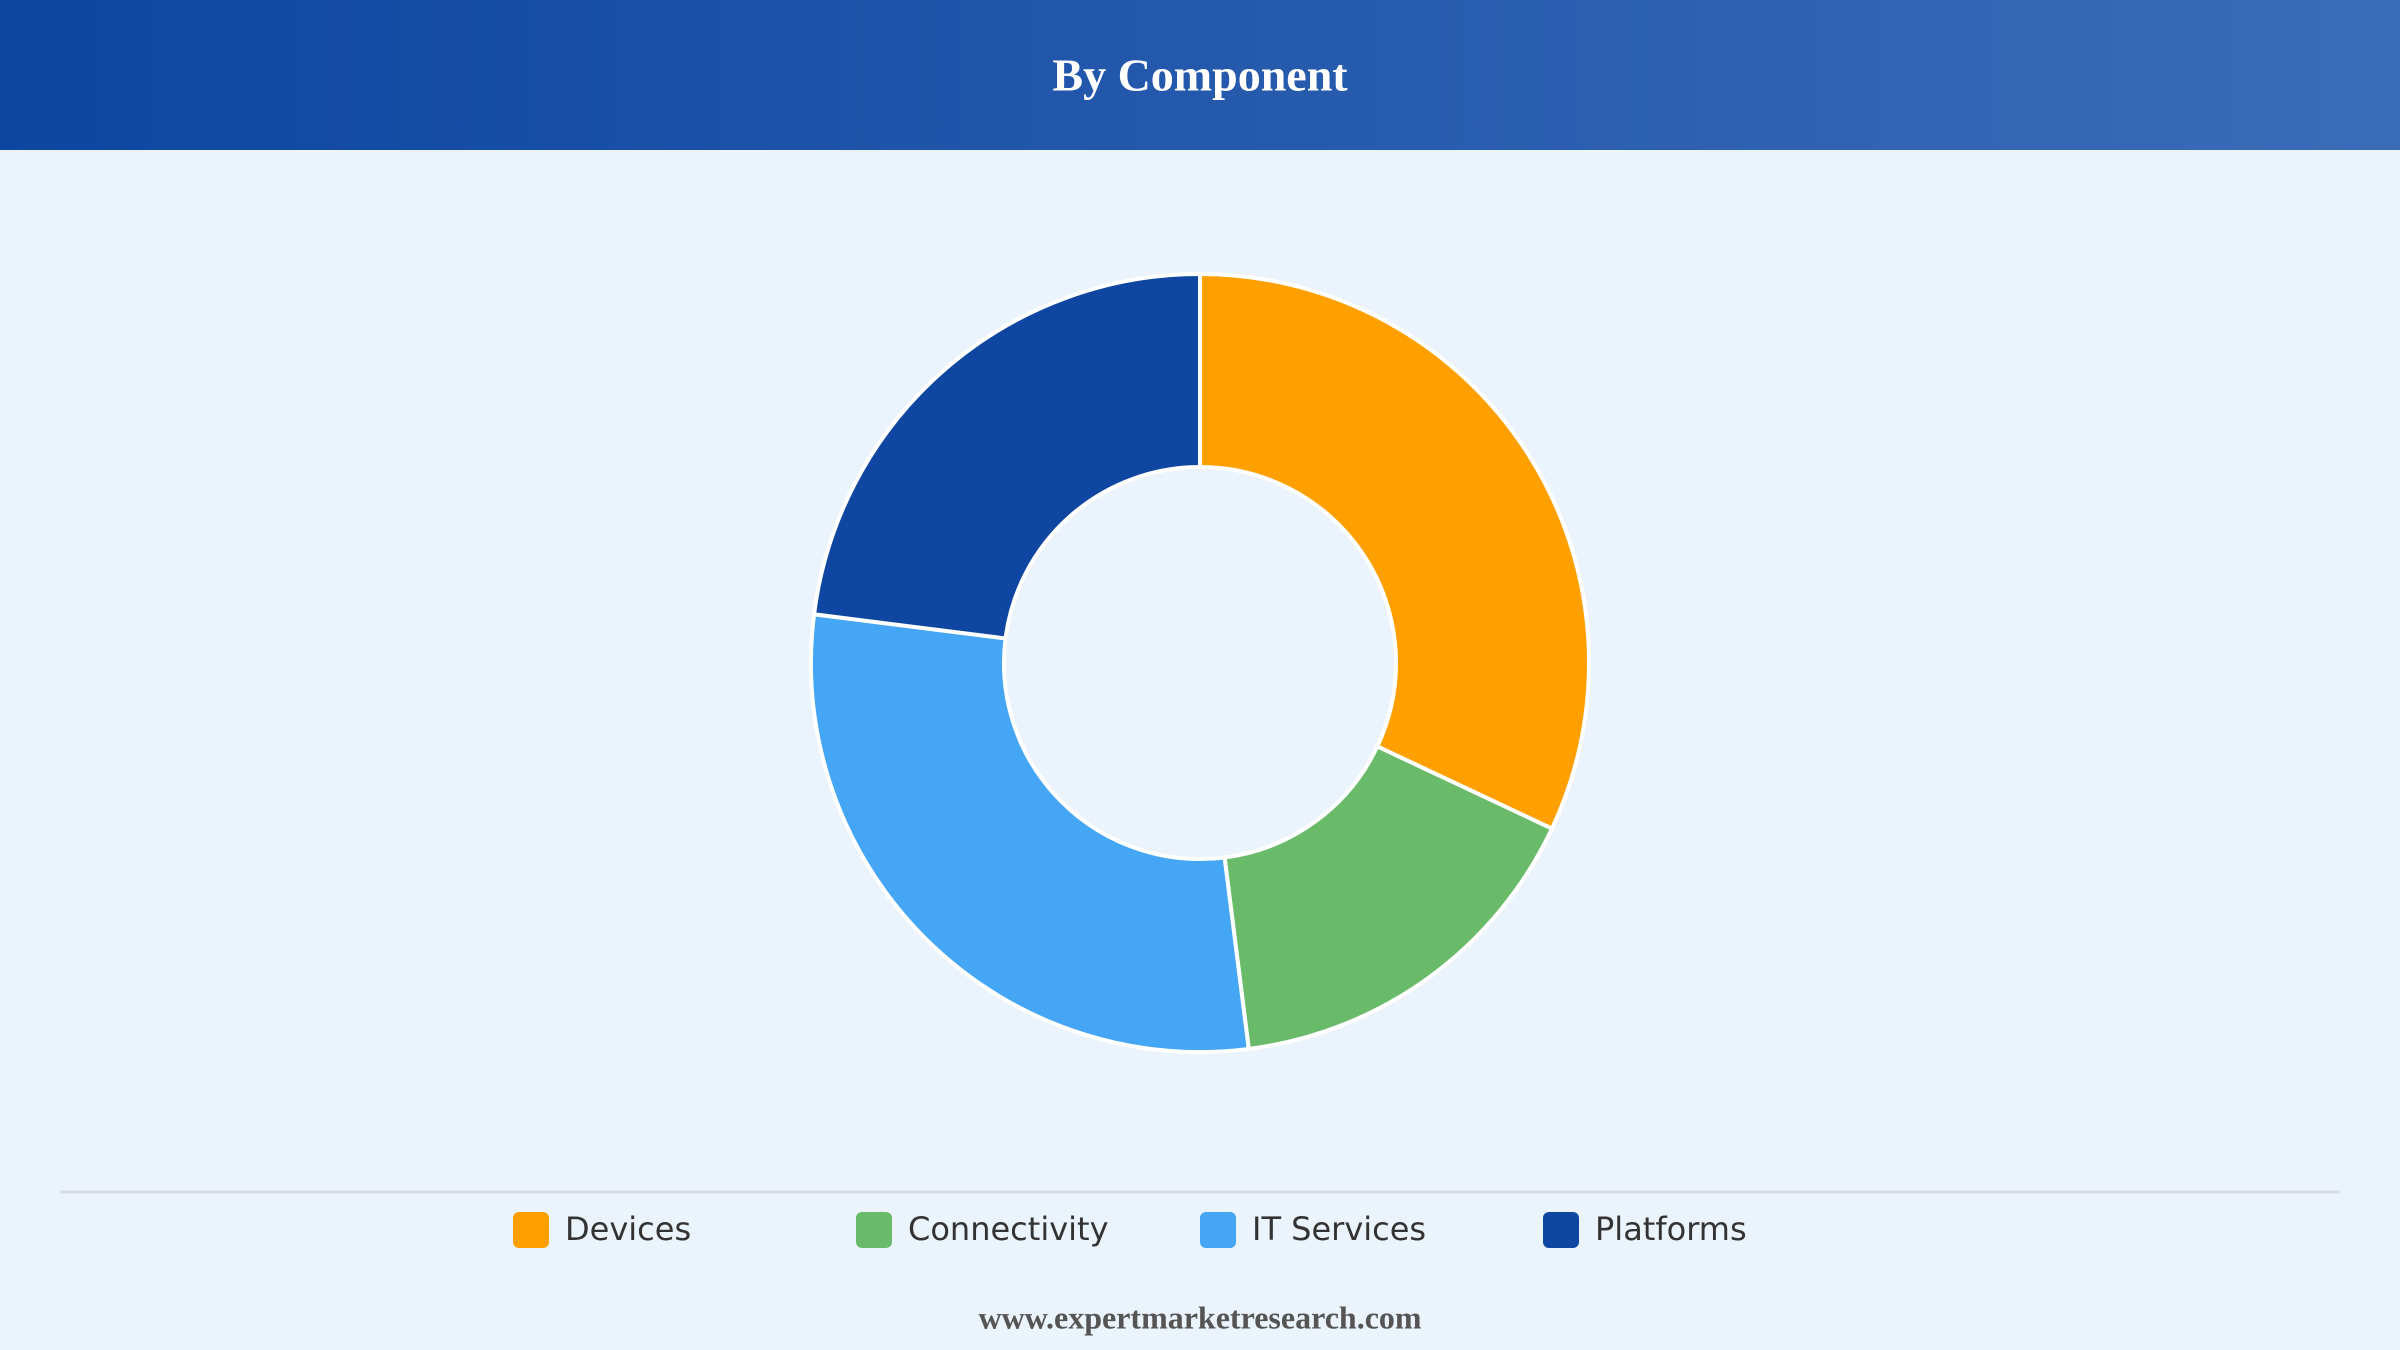 This screenshot has height=1350, width=2400. I want to click on legend-label: Devices, so click(628, 1229).